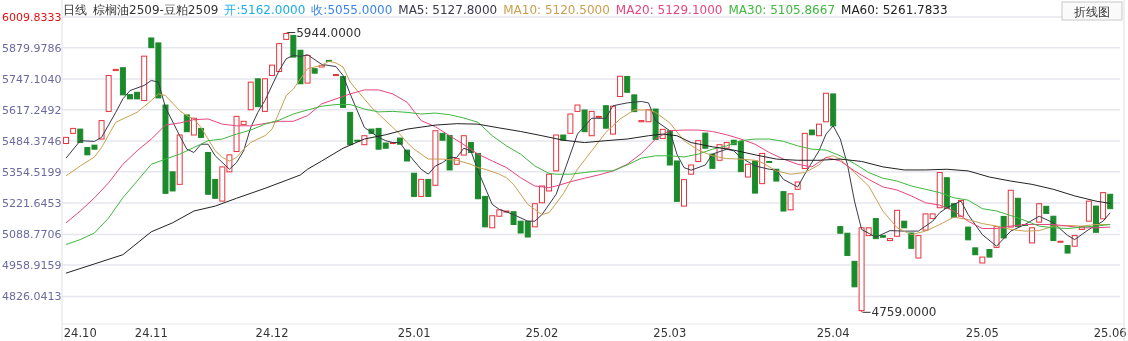 The height and width of the screenshot is (341, 1128). Describe the element at coordinates (782, 10) in the screenshot. I see `text: MA30: 5105.8667` at that location.